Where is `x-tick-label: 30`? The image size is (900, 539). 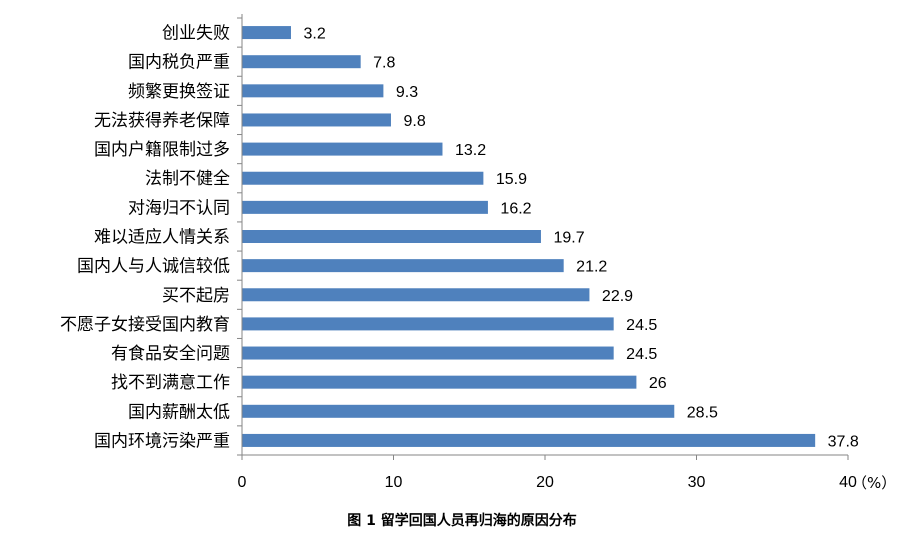 x-tick-label: 30 is located at coordinates (697, 482).